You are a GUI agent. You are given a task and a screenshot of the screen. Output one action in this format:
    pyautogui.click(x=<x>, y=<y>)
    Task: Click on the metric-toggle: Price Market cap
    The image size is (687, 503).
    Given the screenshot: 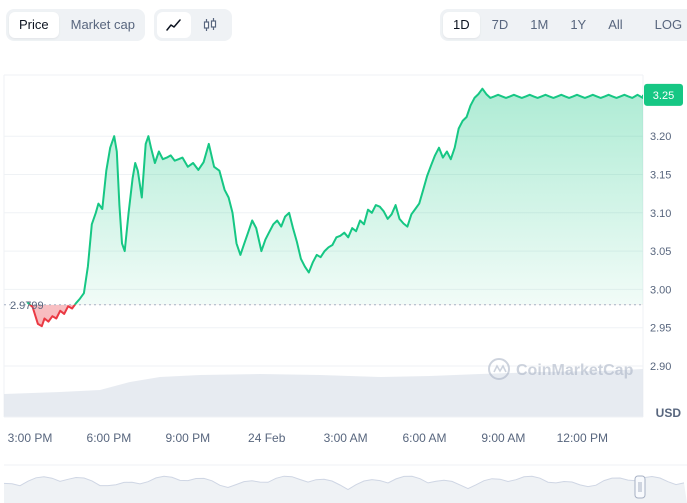 What is the action you would take?
    pyautogui.click(x=75, y=25)
    